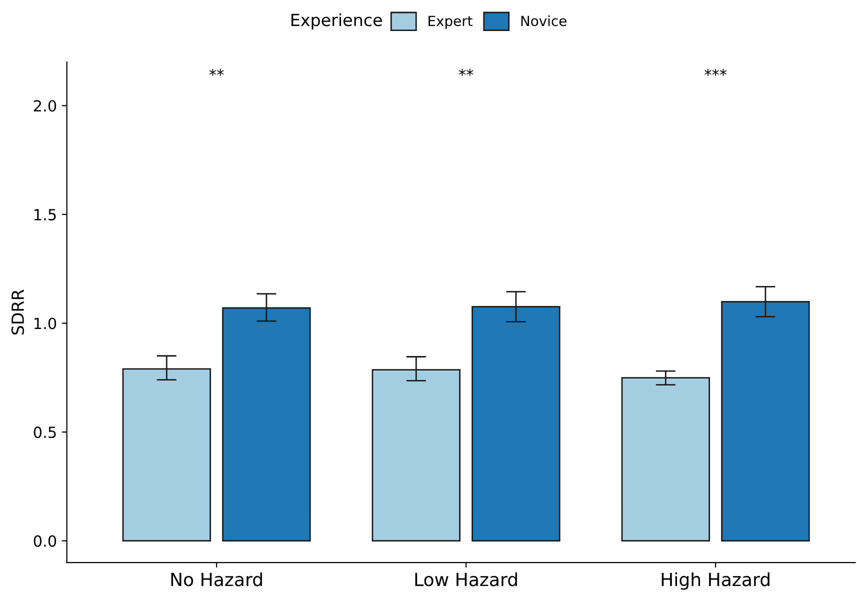 The image size is (857, 603). What do you see at coordinates (45, 214) in the screenshot?
I see `y-tick-label: 1.5` at bounding box center [45, 214].